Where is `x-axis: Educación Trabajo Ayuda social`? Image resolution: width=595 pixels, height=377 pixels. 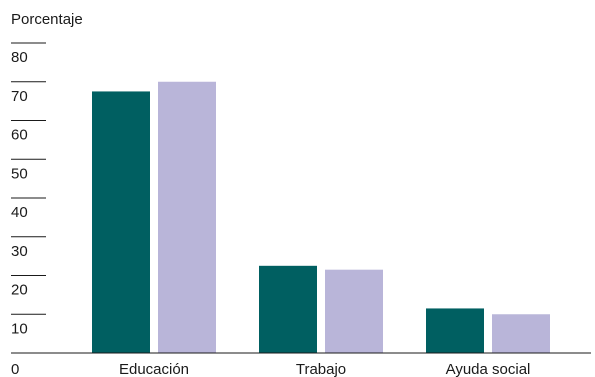 x-axis: Educación Trabajo Ayuda social is located at coordinates (301, 364).